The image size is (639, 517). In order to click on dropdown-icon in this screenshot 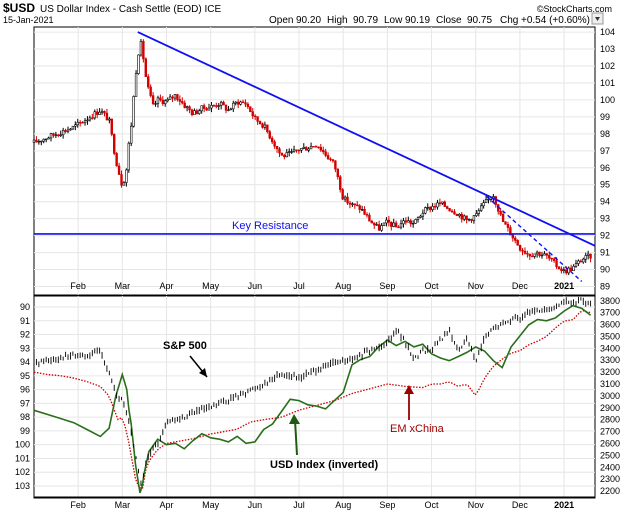, I will do `click(597, 18)`.